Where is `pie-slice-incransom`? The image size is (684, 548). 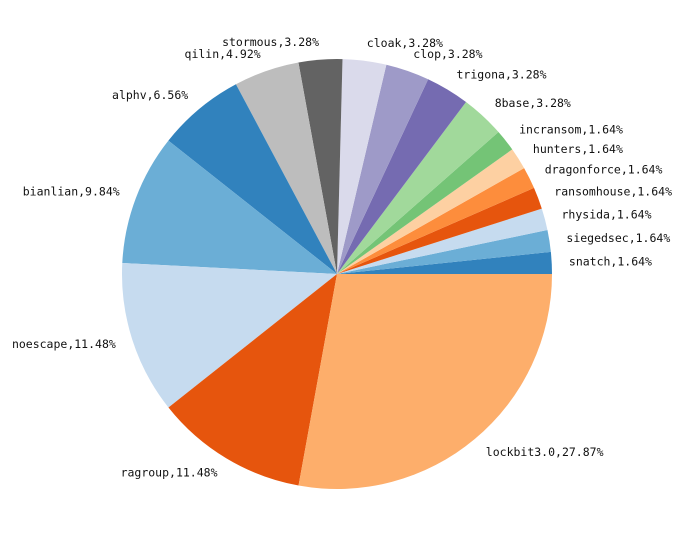 pie-slice-incransom is located at coordinates (425, 203).